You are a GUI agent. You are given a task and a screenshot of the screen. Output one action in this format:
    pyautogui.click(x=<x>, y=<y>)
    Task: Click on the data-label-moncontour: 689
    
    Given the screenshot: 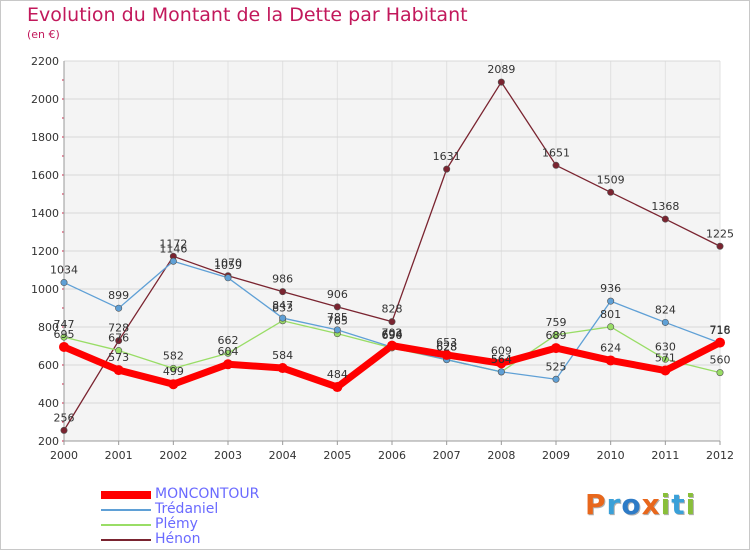 What is the action you would take?
    pyautogui.click(x=556, y=335)
    